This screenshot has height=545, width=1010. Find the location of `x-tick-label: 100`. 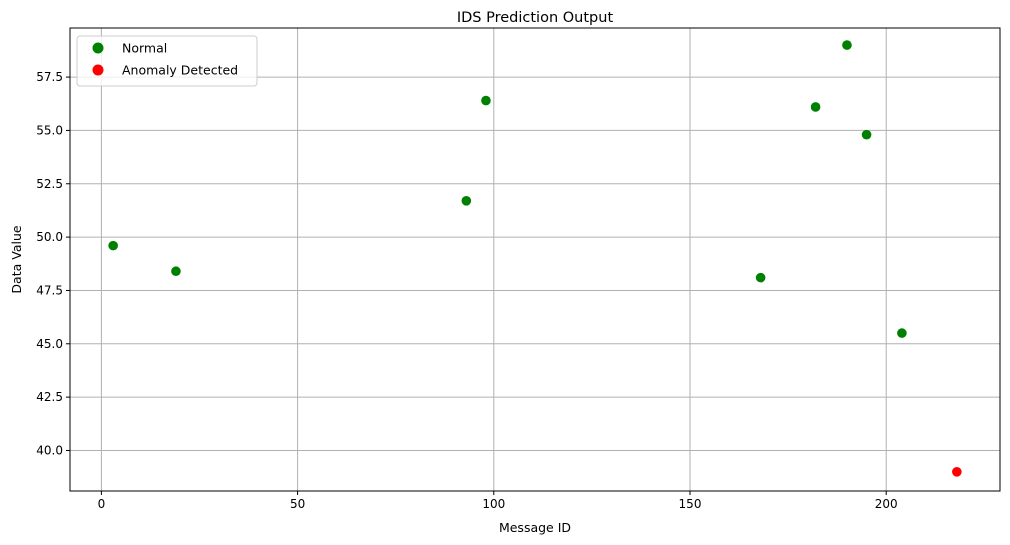

x-tick-label: 100 is located at coordinates (493, 504).